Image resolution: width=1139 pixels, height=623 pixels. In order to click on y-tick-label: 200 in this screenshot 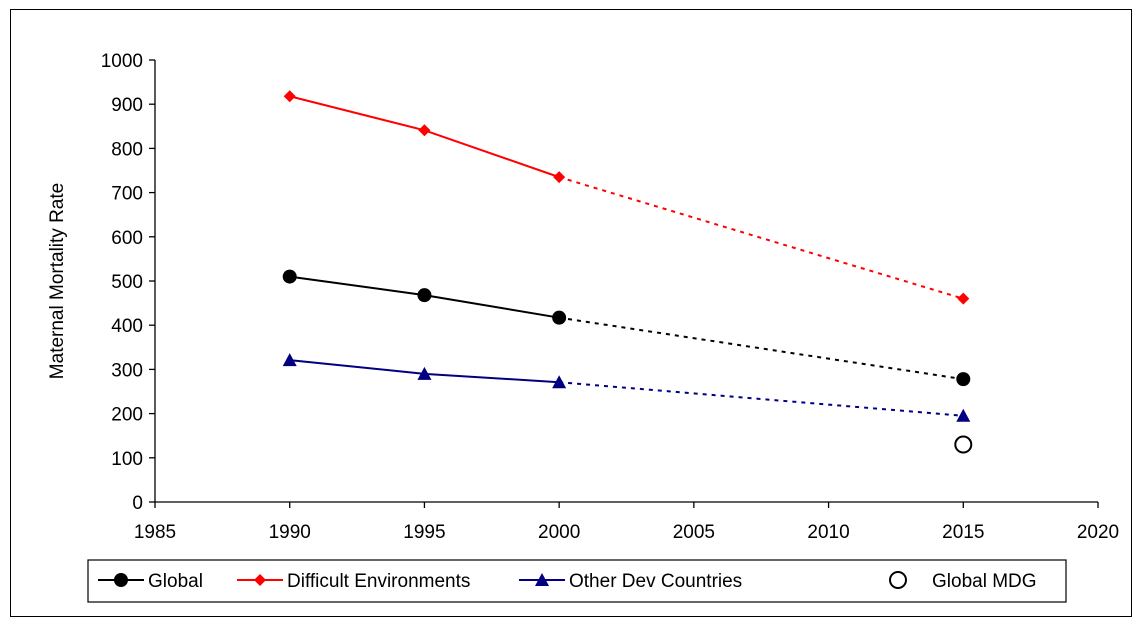, I will do `click(127, 415)`.